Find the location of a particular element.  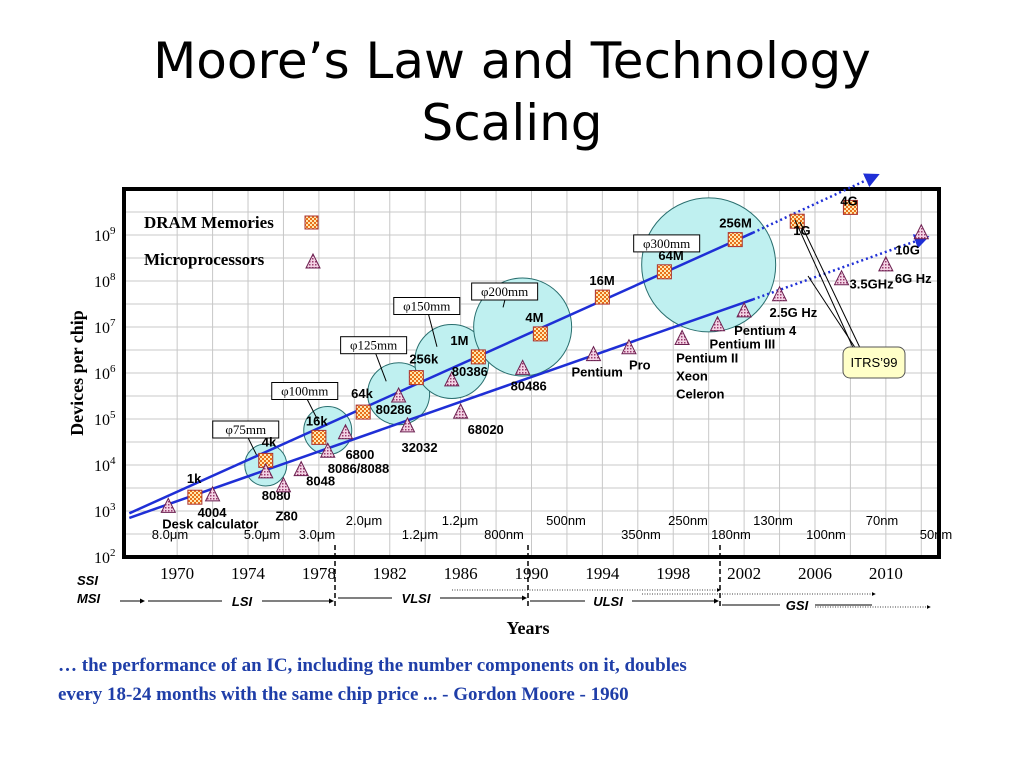

era-ssi: SSI is located at coordinates (87, 580).